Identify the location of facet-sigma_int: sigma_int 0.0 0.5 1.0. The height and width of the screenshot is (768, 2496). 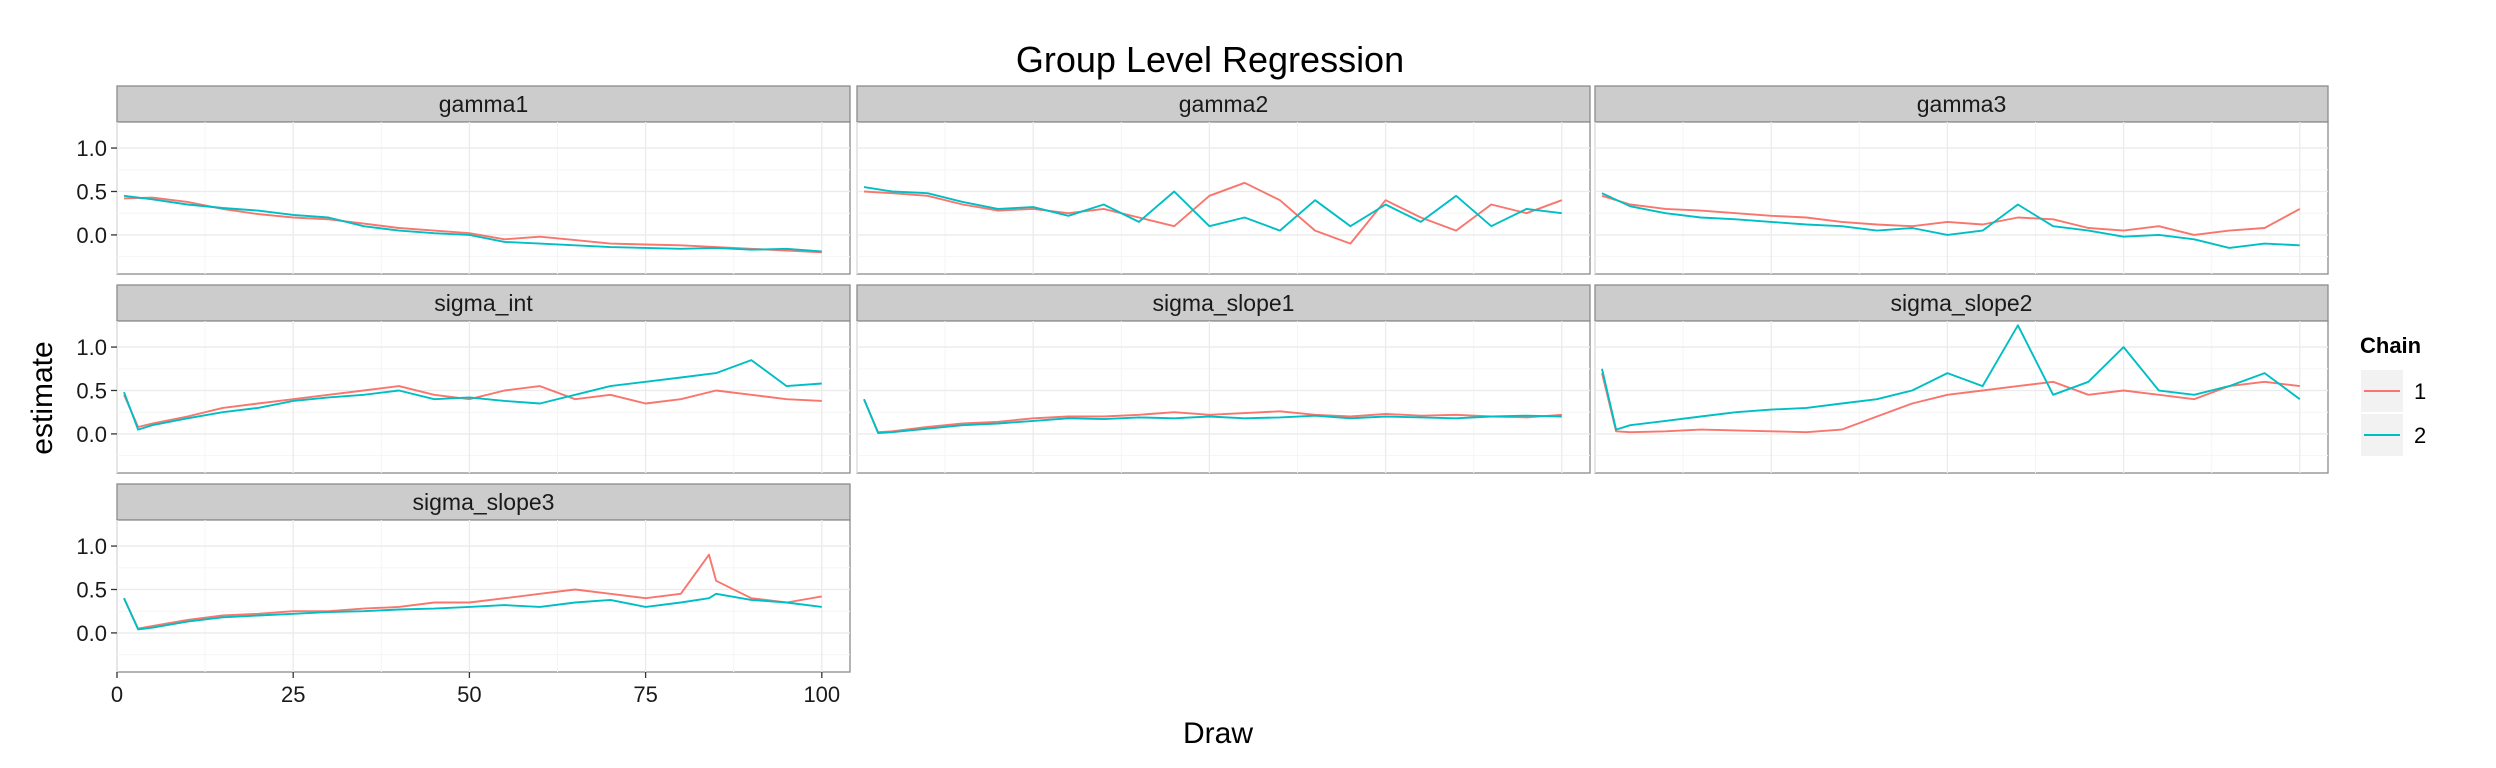
(463, 379).